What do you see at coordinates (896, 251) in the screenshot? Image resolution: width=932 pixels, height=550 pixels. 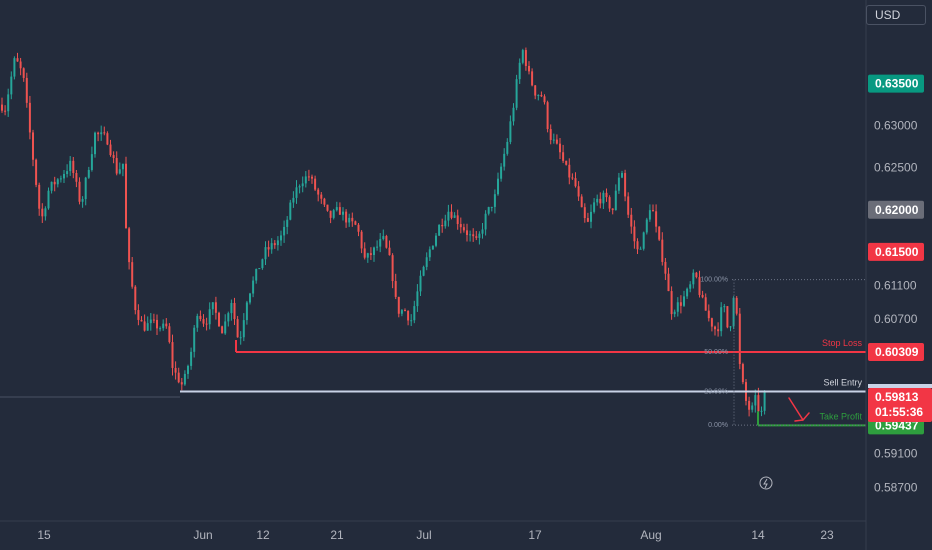 I see `price-badge` at bounding box center [896, 251].